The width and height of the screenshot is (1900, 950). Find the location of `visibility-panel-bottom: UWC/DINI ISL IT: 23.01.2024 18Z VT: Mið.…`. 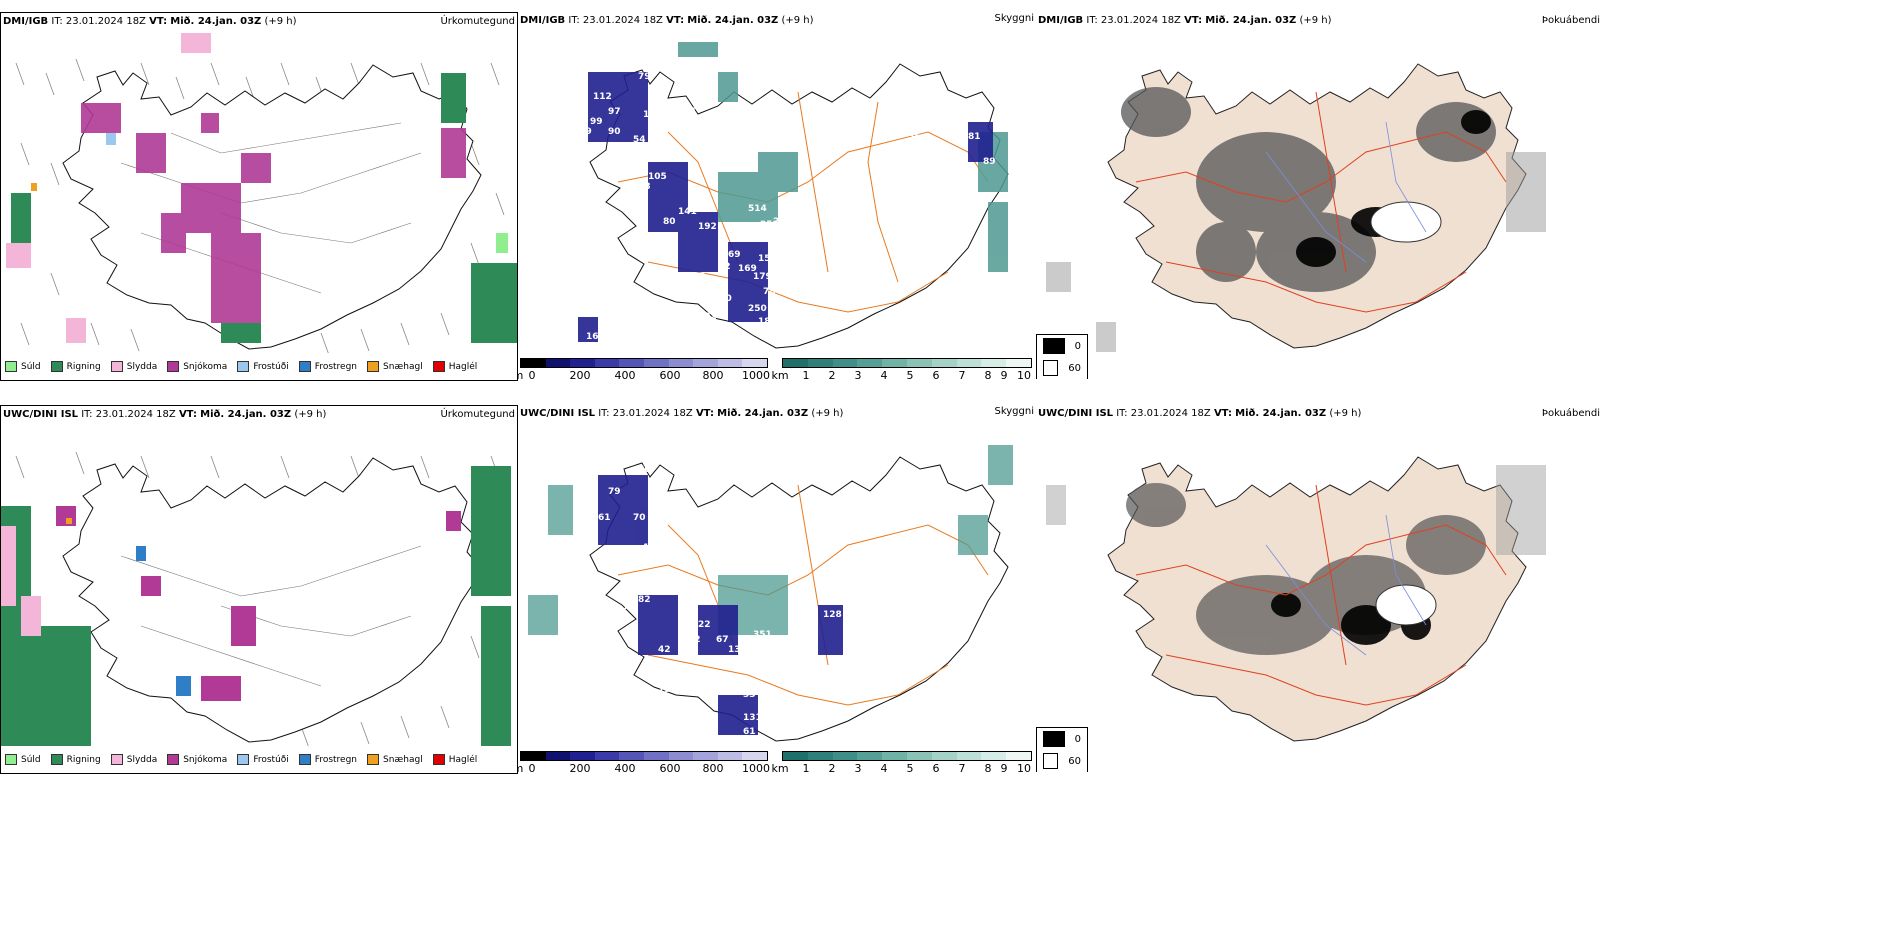

visibility-panel-bottom: UWC/DINI ISL IT: 23.01.2024 18Z VT: Mið.… is located at coordinates (777, 588).